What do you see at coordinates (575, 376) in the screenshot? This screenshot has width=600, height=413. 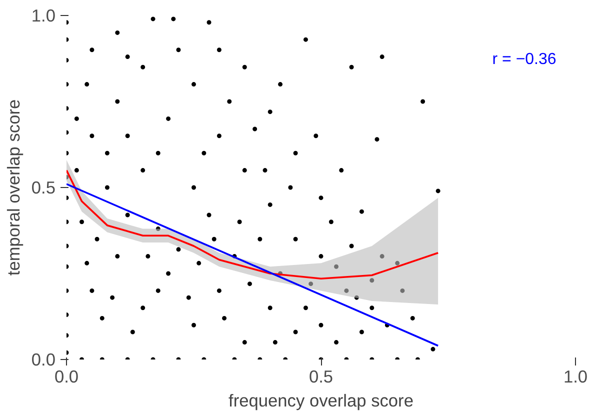 I see `x-tick-label: 1.0` at bounding box center [575, 376].